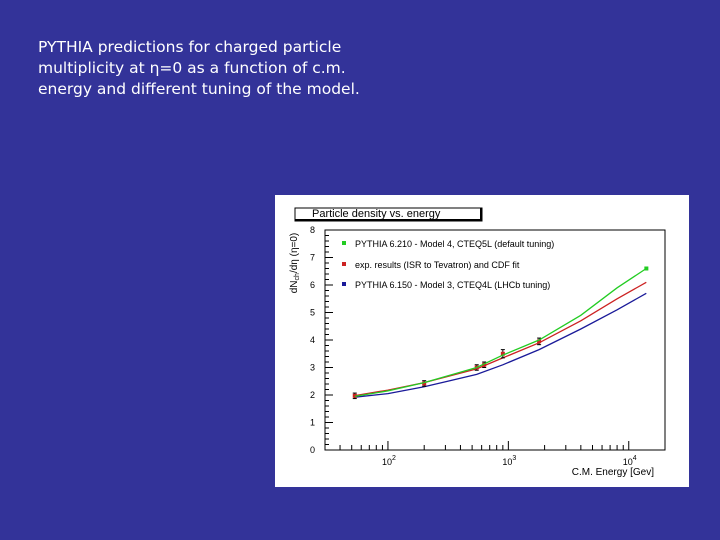 The width and height of the screenshot is (720, 540). I want to click on y-tick-label: 1, so click(312, 423).